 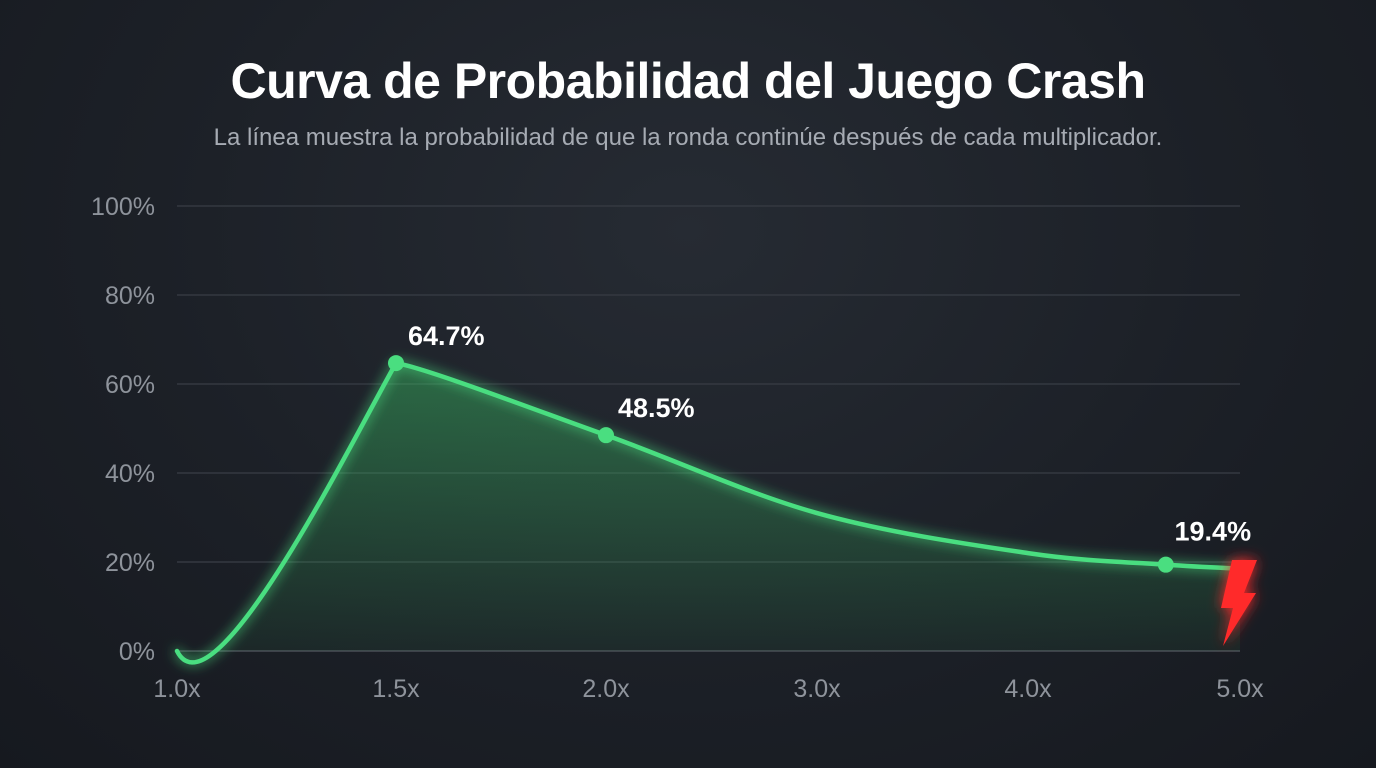 What do you see at coordinates (656, 408) in the screenshot?
I see `data-label: 48.5%` at bounding box center [656, 408].